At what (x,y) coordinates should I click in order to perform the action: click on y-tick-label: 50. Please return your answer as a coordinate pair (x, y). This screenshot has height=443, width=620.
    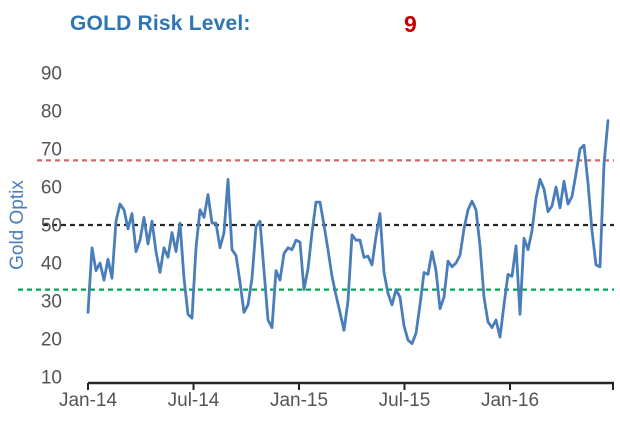
    Looking at the image, I should click on (51, 226).